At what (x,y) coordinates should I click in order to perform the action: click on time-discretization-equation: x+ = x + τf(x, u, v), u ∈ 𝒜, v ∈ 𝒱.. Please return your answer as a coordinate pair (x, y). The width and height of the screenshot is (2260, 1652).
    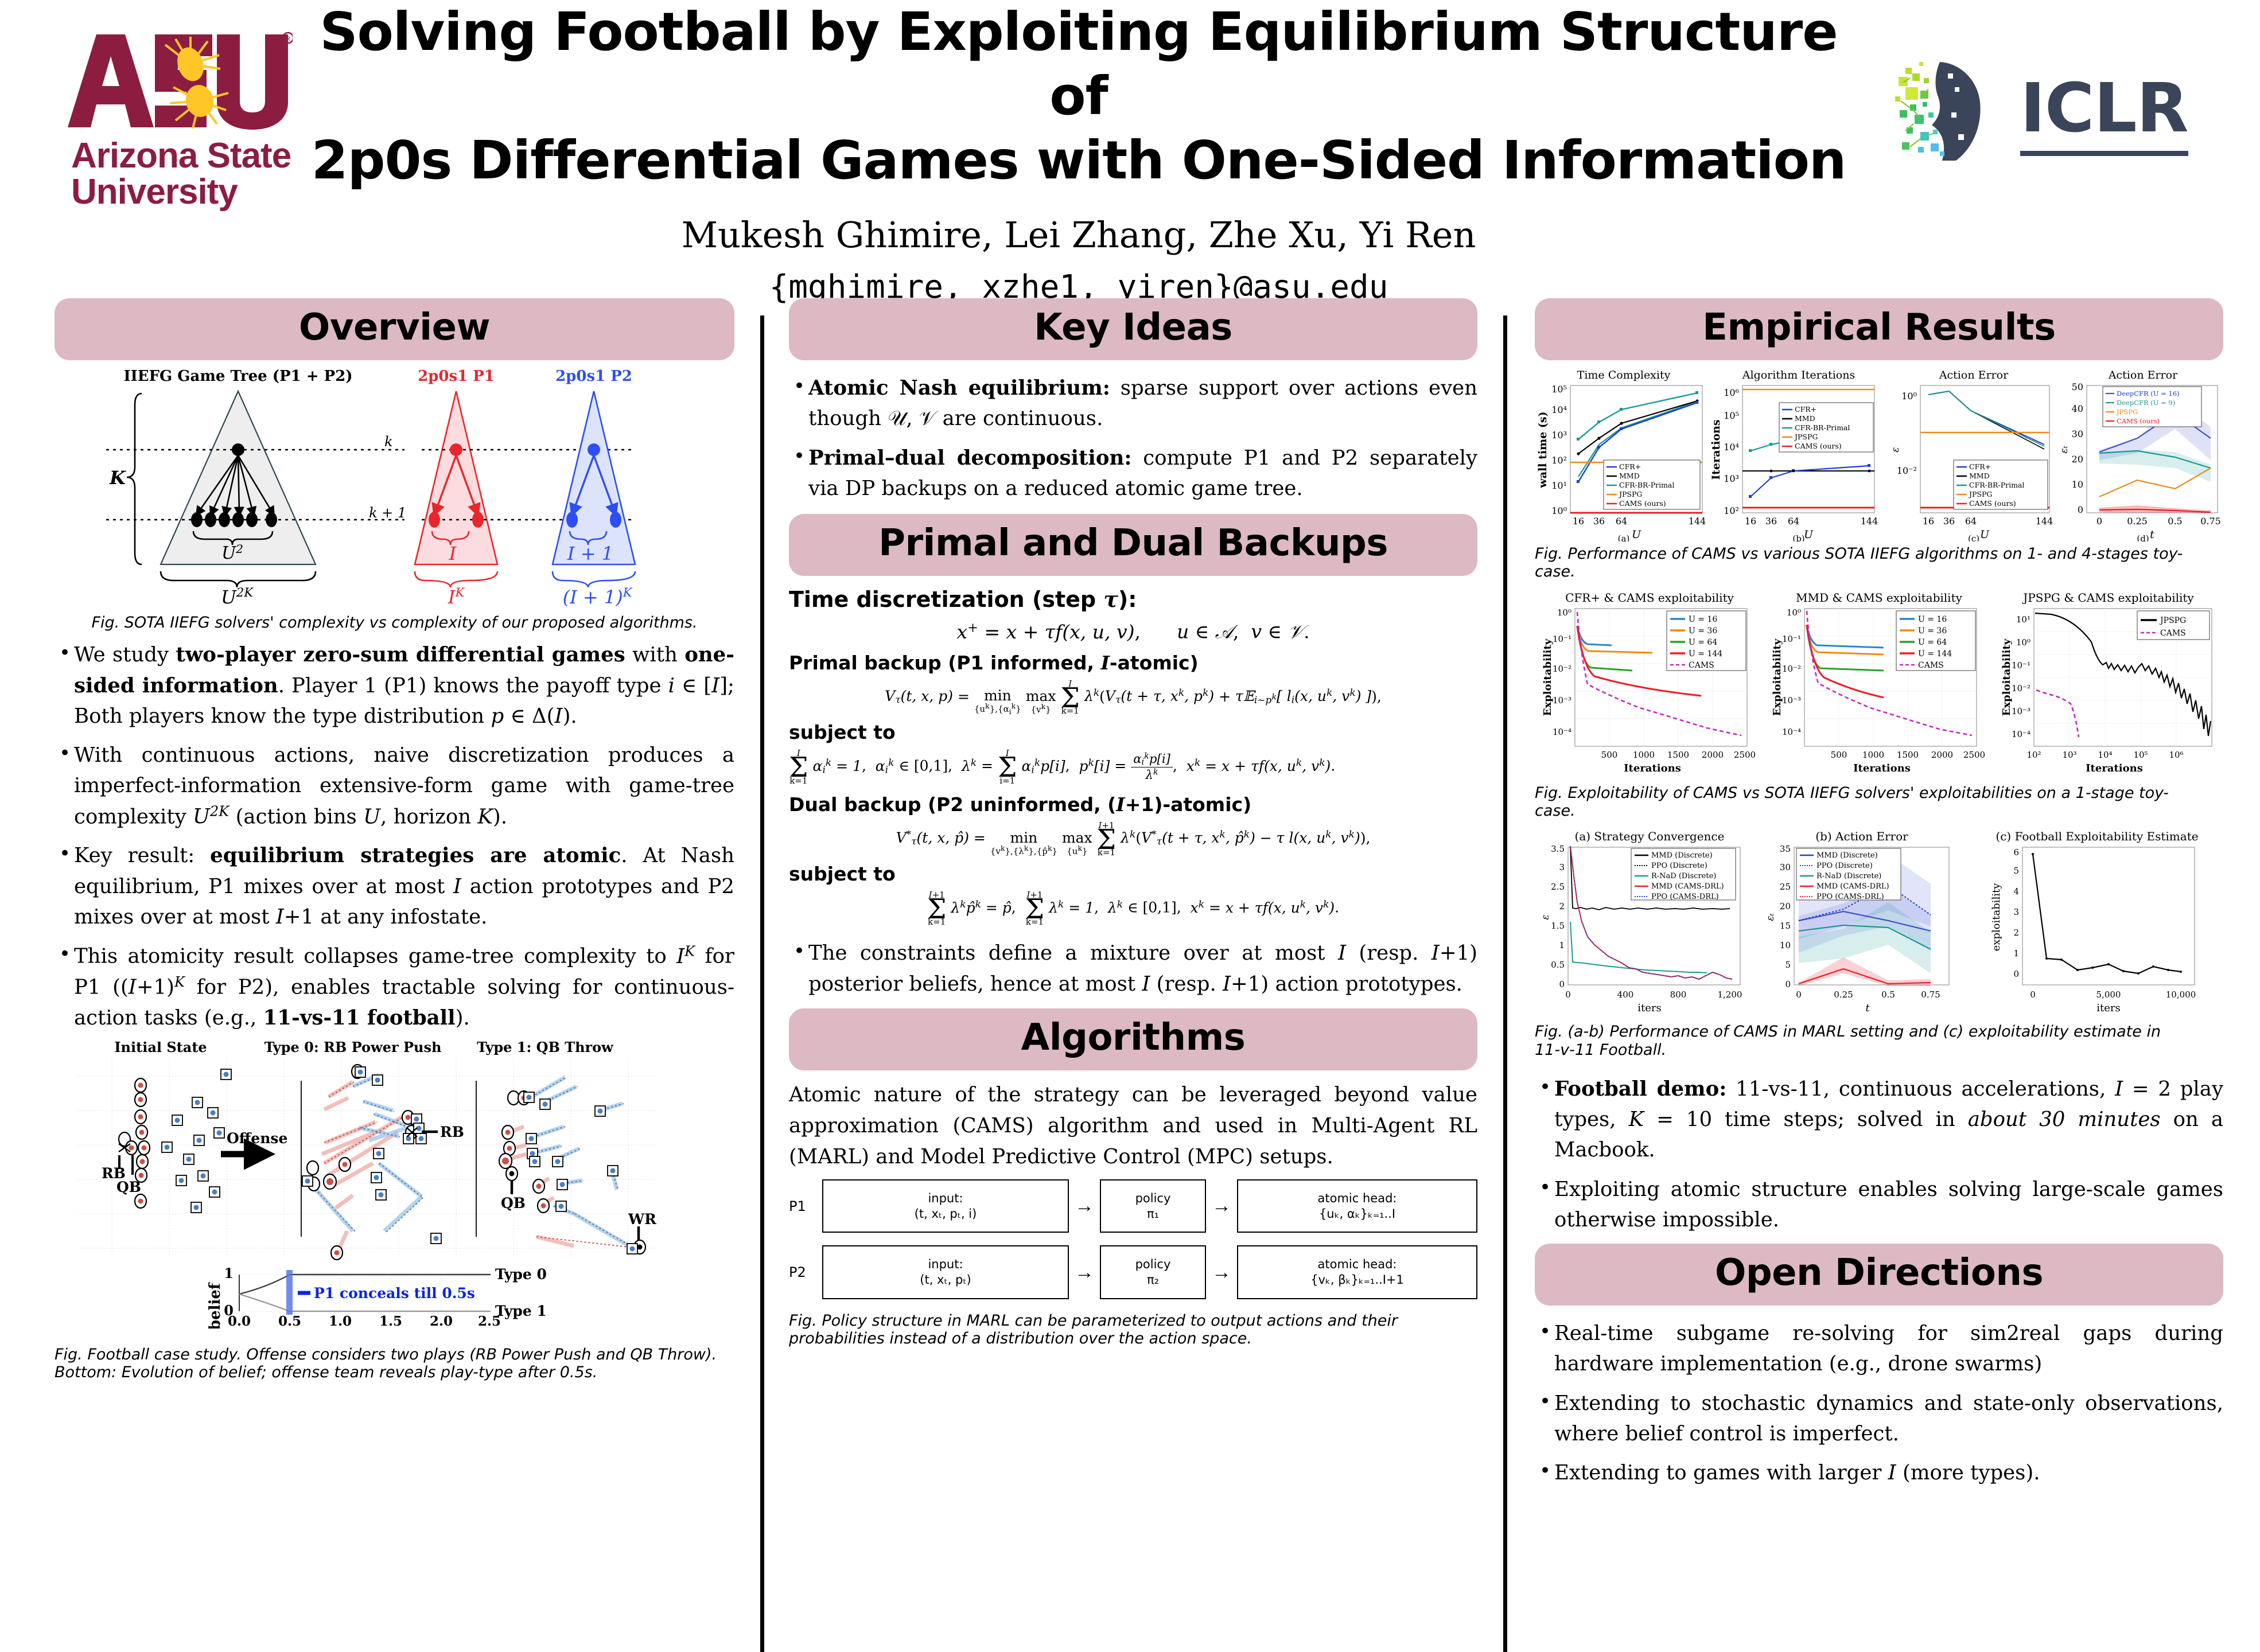
    Looking at the image, I should click on (1133, 631).